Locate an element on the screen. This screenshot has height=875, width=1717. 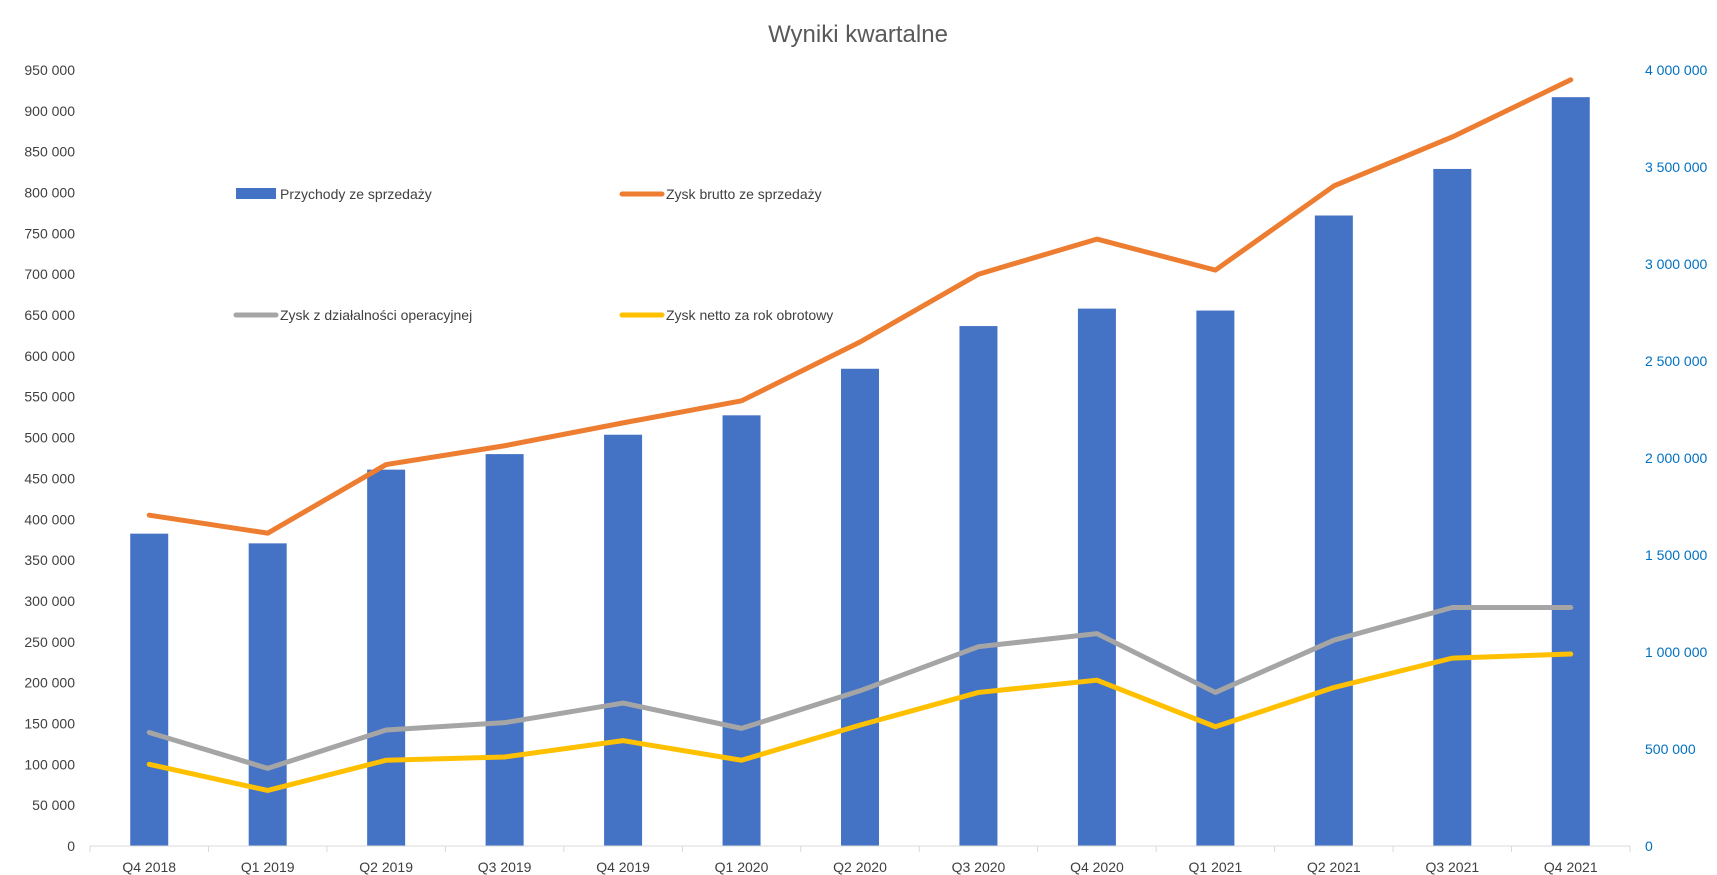
x-tick-label: Q4 2020 is located at coordinates (1097, 867).